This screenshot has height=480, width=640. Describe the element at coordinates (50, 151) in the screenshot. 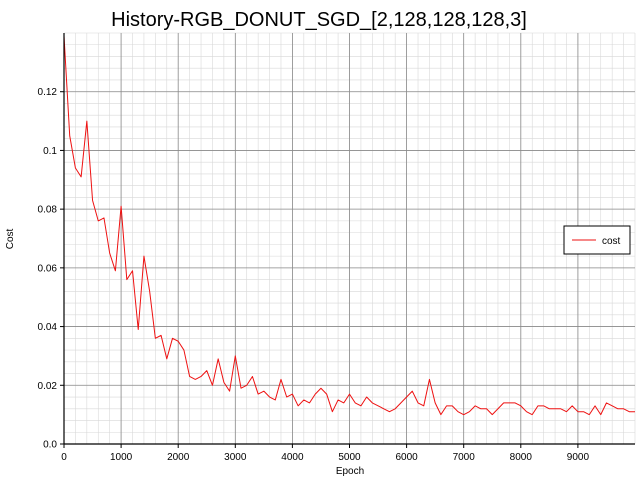

I see `y-tick-label: 0.1` at that location.